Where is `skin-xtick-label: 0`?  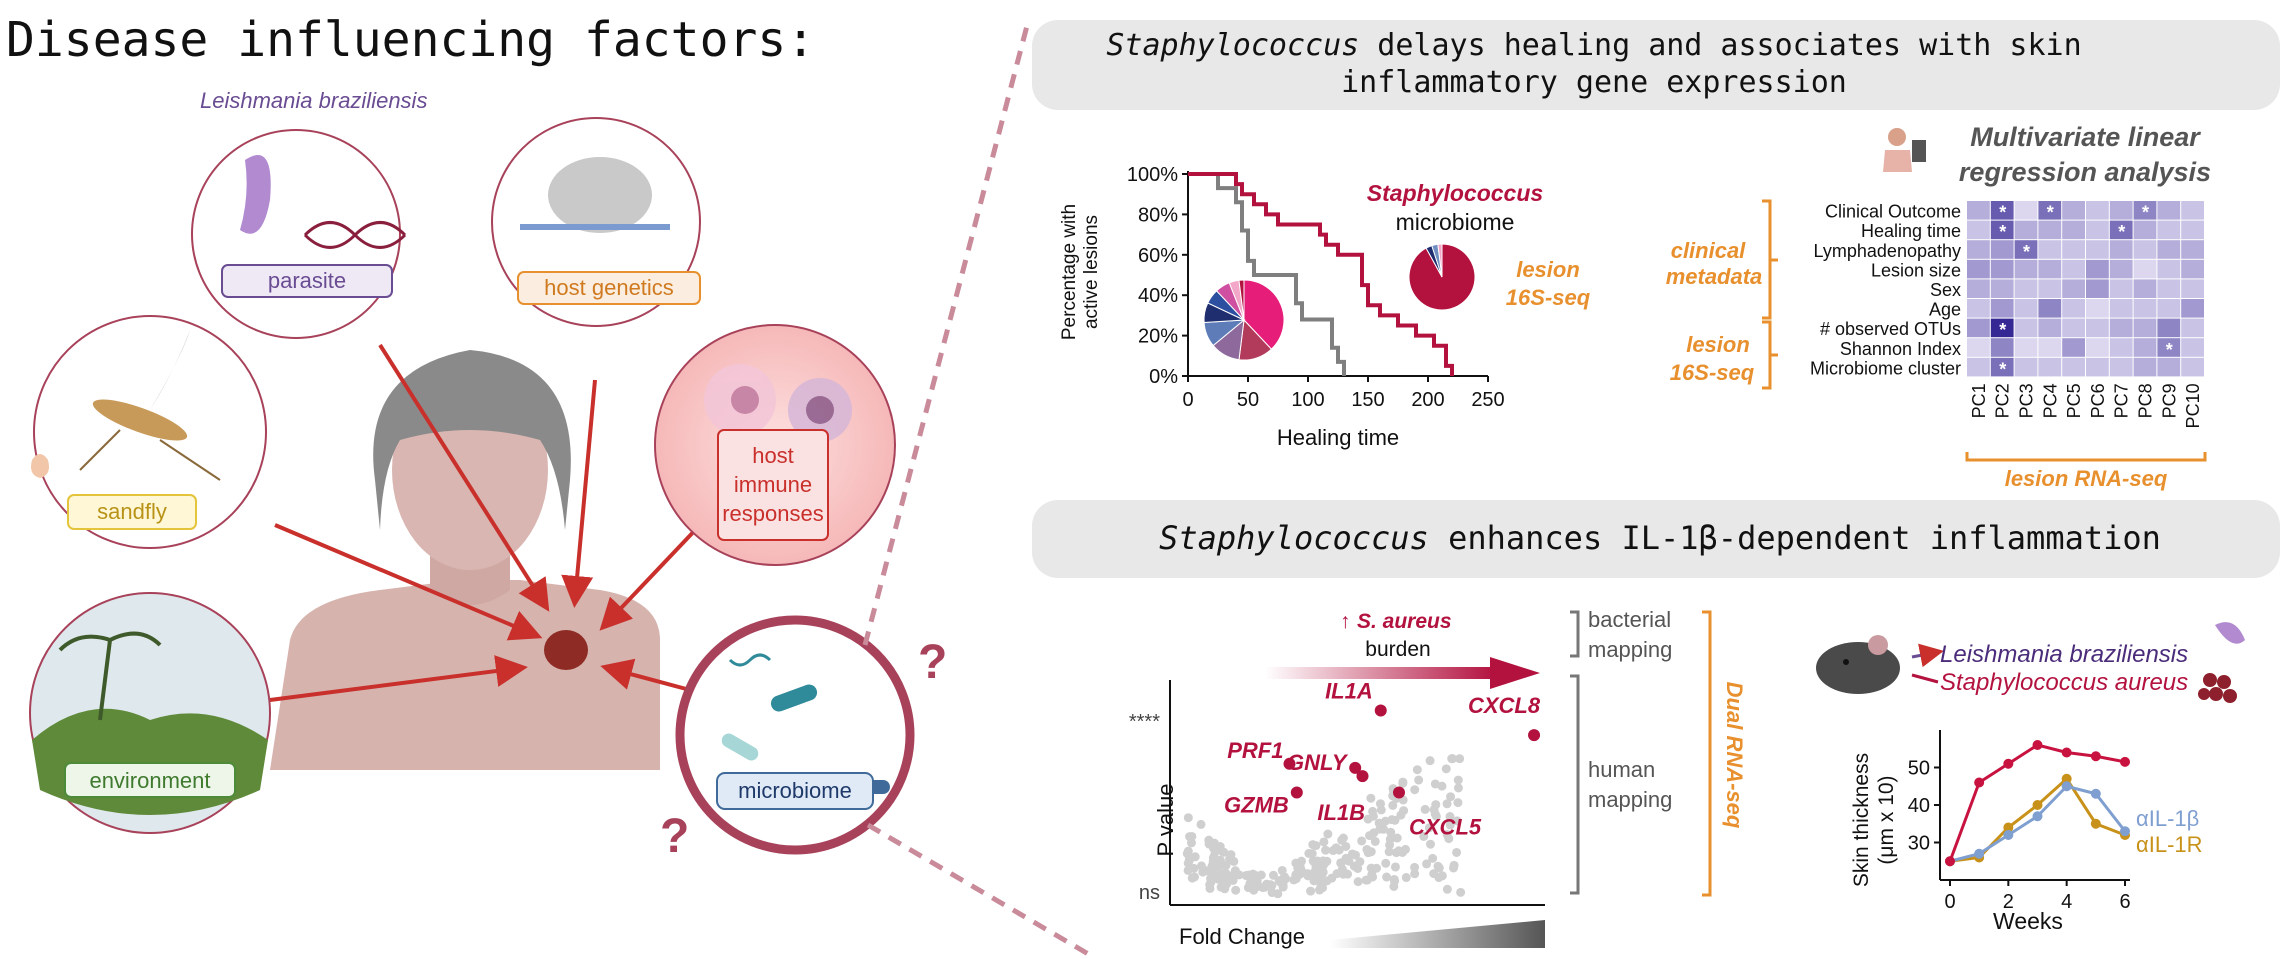
skin-xtick-label: 0 is located at coordinates (1949, 902).